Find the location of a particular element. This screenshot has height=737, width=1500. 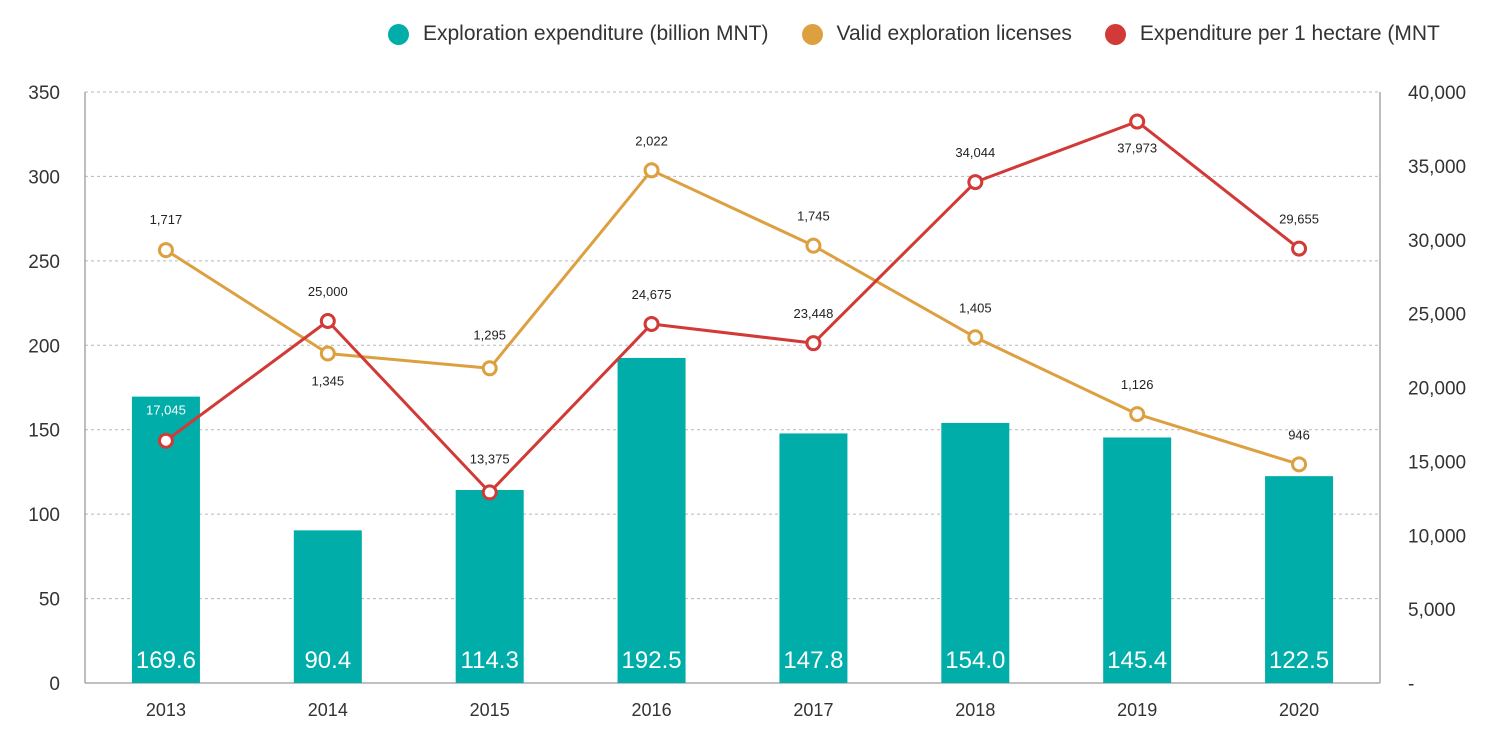

bar-2014 is located at coordinates (327, 606).